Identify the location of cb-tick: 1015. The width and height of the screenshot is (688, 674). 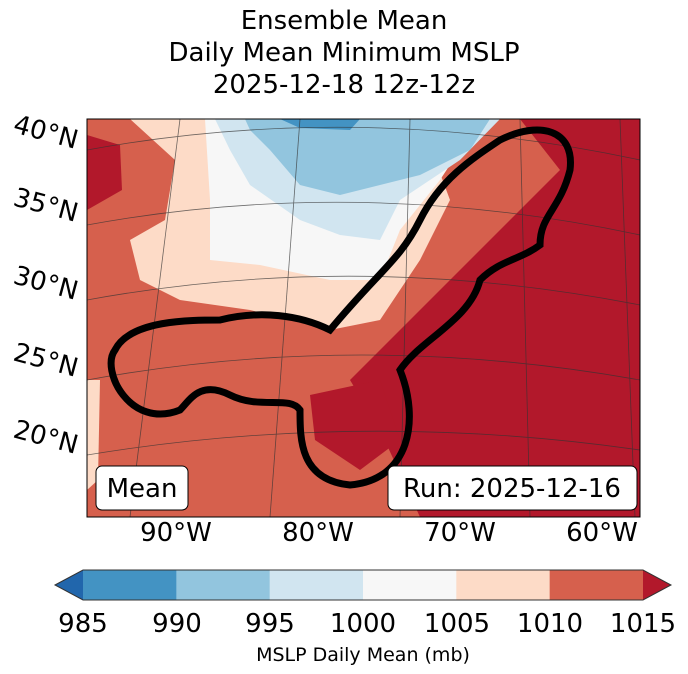
(643, 624).